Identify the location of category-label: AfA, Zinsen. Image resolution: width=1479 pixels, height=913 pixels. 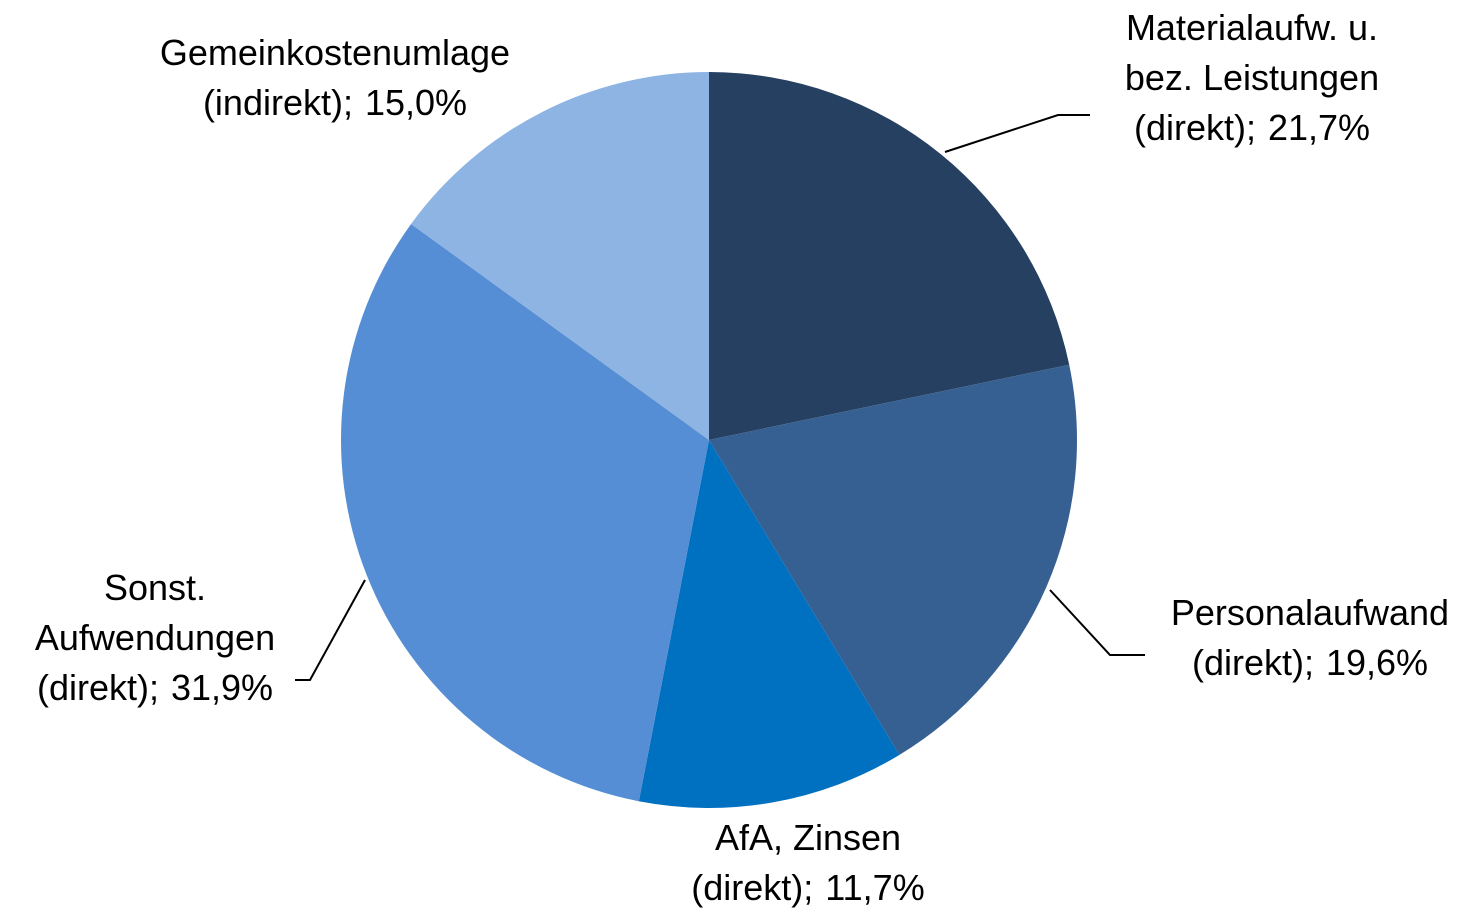
(808, 837).